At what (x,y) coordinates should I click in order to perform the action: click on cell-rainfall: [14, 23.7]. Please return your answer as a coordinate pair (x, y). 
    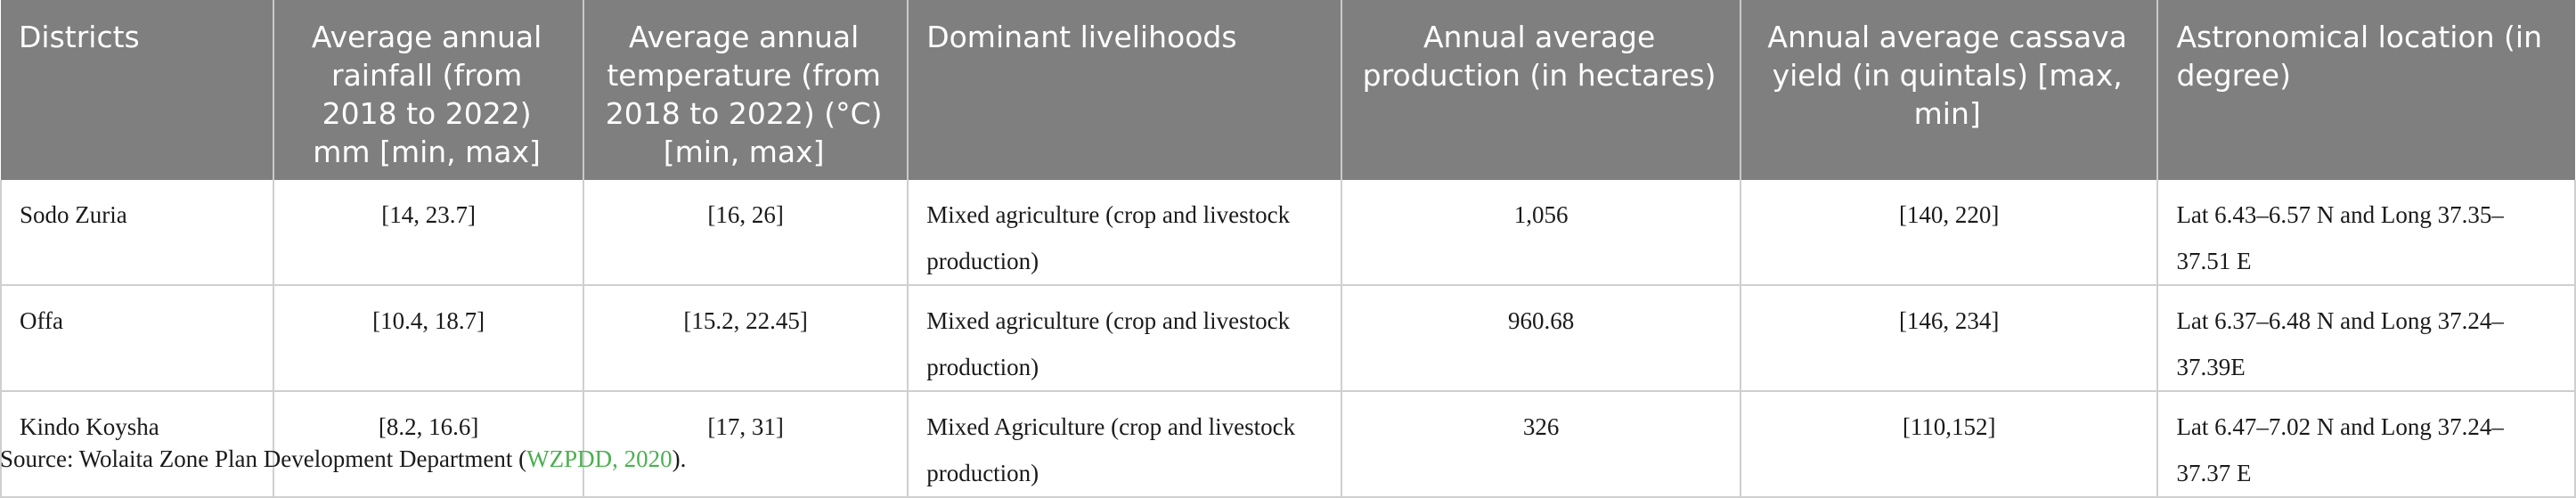
    Looking at the image, I should click on (429, 233).